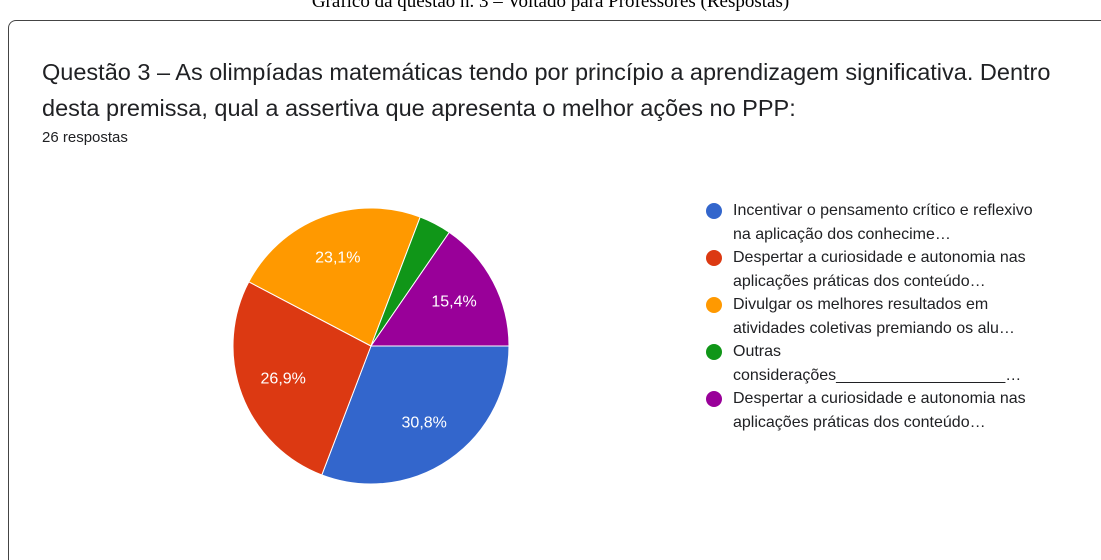  I want to click on slice-label: 26,9%, so click(283, 378).